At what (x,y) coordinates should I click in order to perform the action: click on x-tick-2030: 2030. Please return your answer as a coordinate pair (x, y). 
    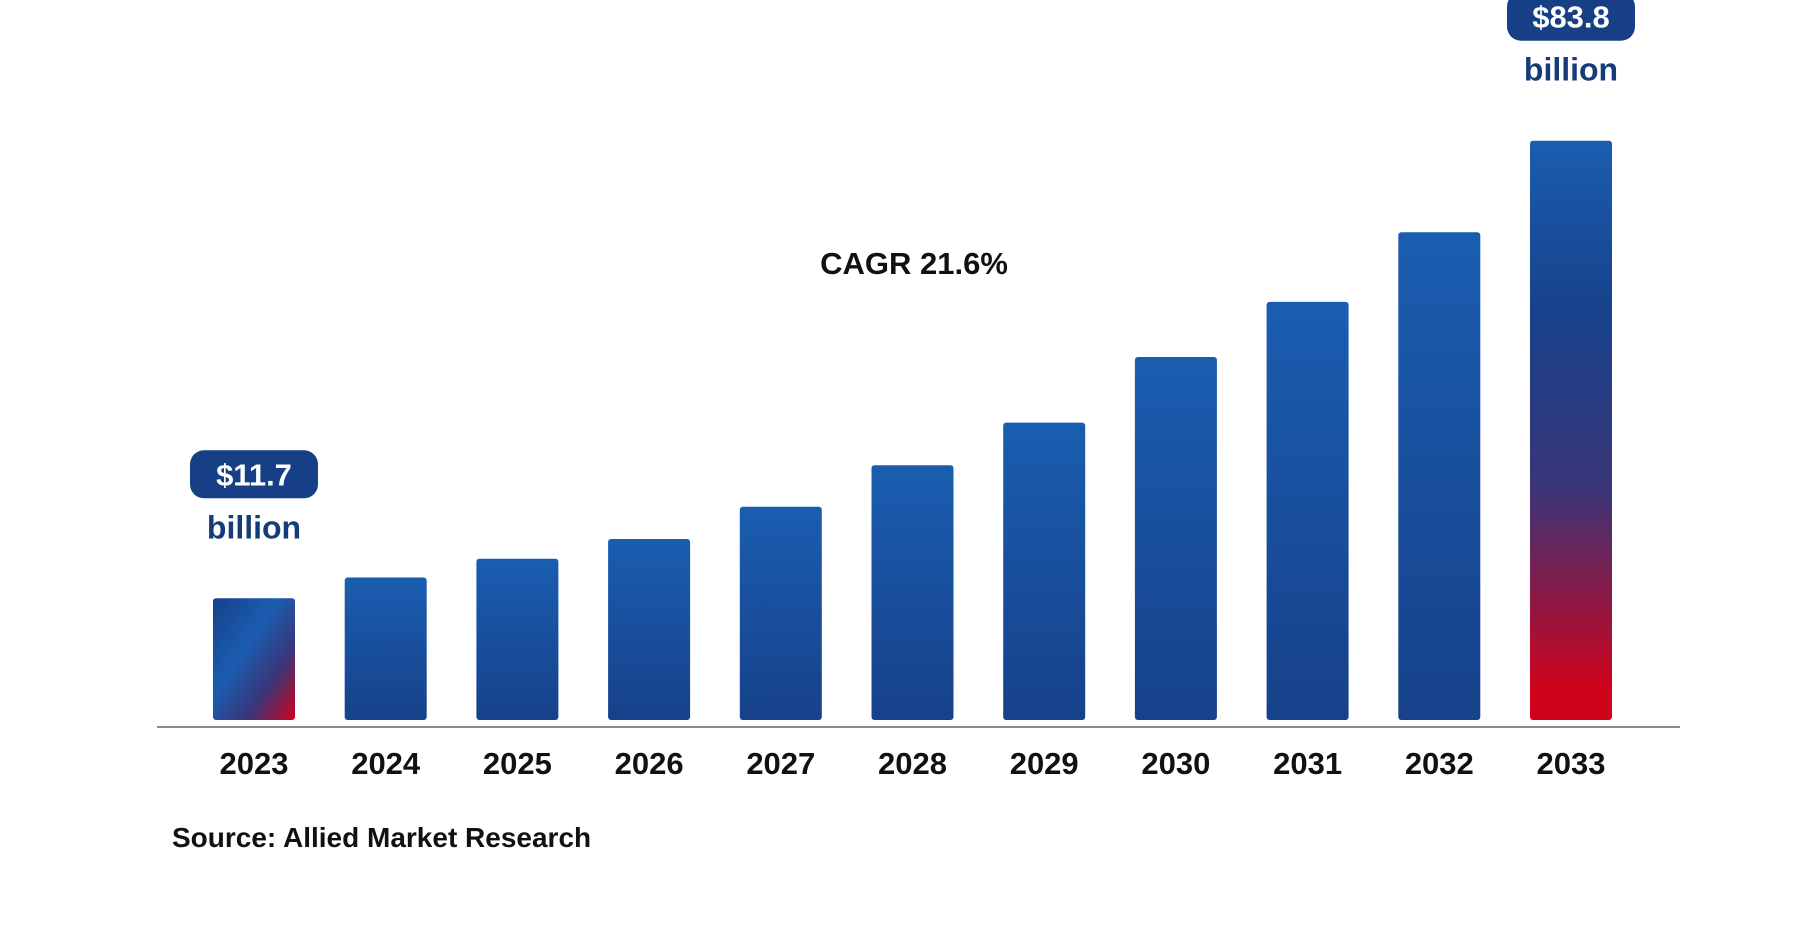
    Looking at the image, I should click on (1175, 763).